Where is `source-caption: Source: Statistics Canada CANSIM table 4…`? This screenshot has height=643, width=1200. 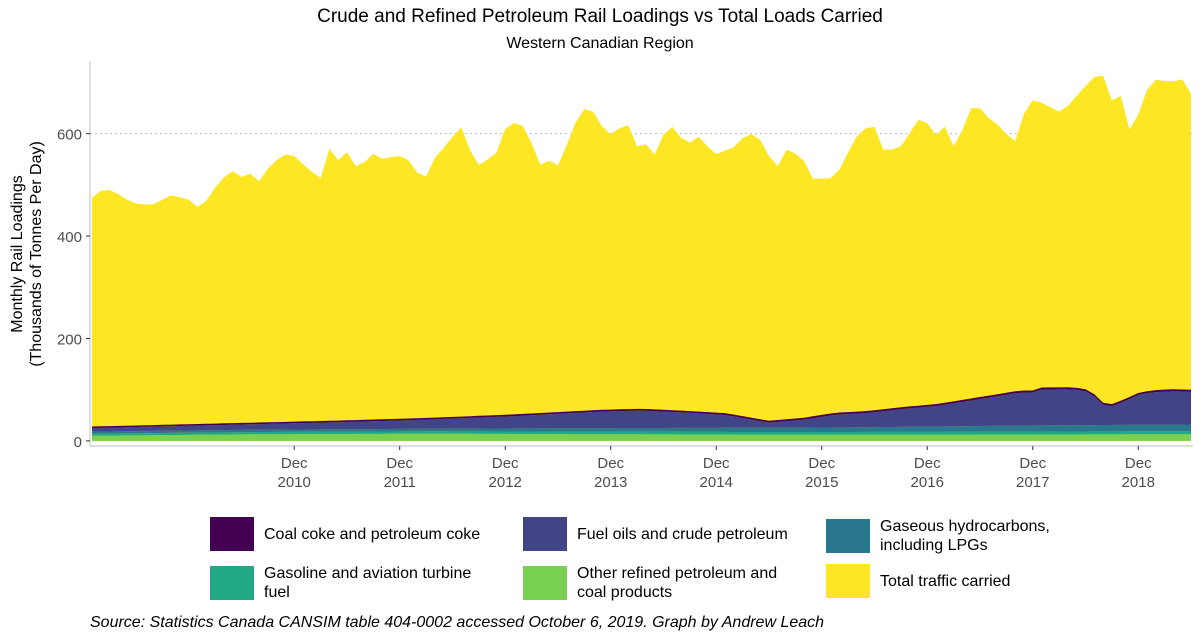 source-caption: Source: Statistics Canada CANSIM table 4… is located at coordinates (457, 622).